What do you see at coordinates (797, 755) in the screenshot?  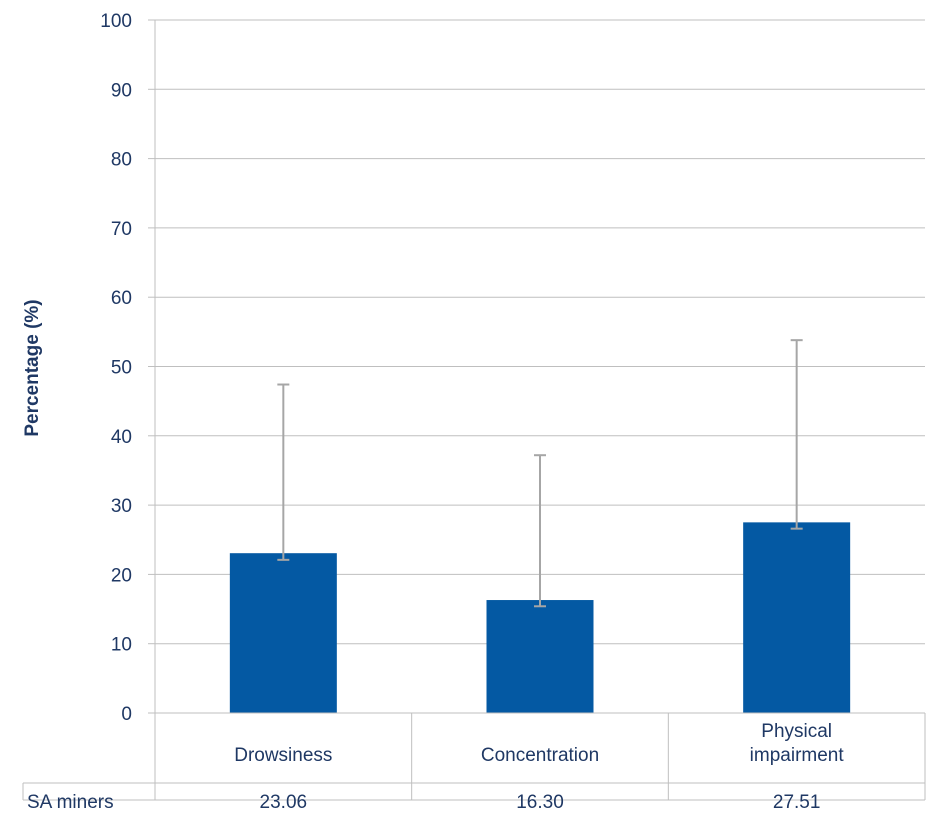 I see `category-label: impairment` at bounding box center [797, 755].